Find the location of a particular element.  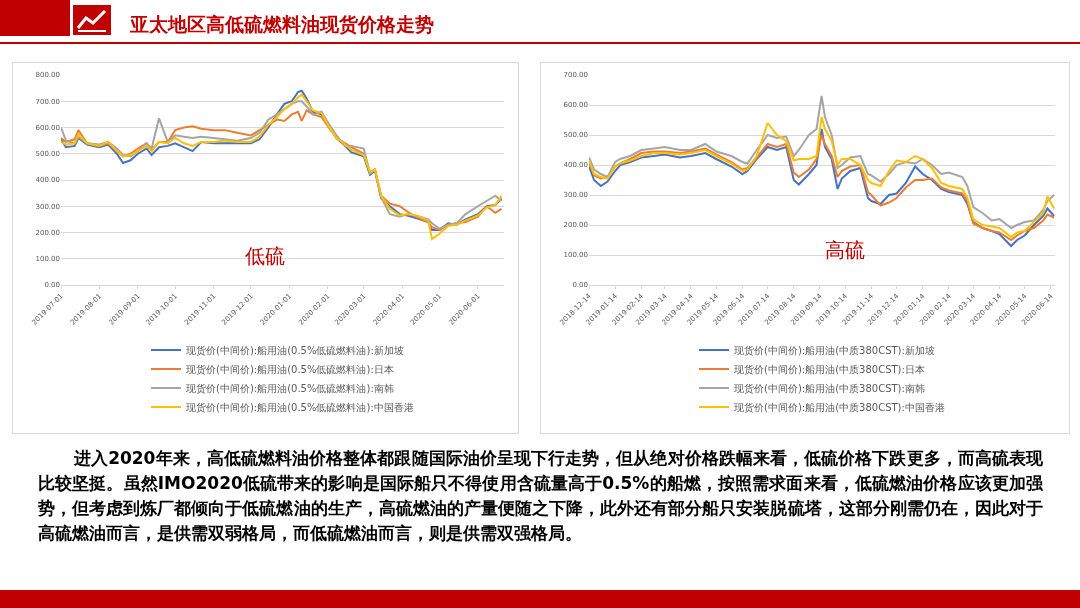

legend-label: 现货价(中间价):船用油(中质380CST):日本 is located at coordinates (829, 369).